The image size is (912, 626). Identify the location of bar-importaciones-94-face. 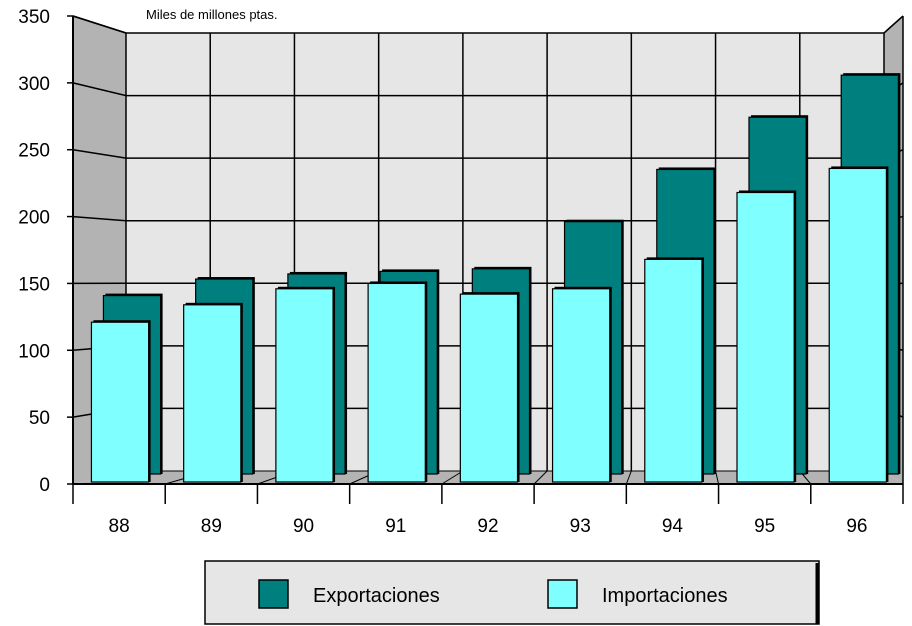
(673, 370).